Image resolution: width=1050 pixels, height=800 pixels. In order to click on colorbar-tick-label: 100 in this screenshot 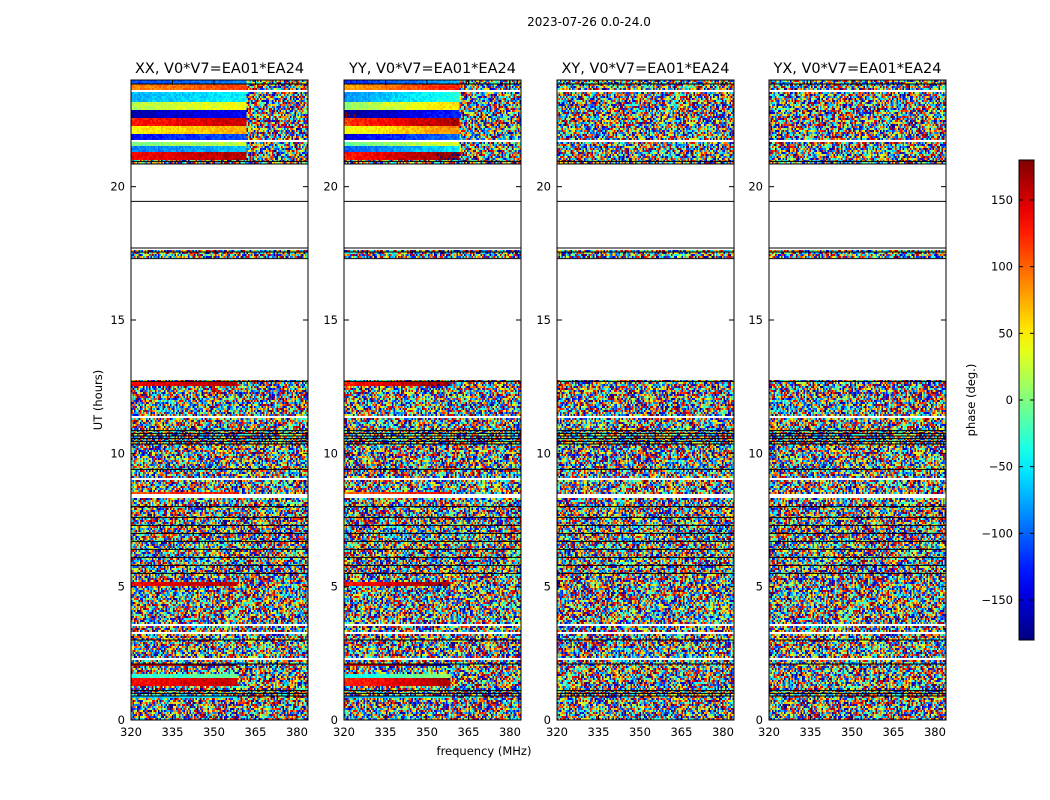, I will do `click(1002, 267)`.